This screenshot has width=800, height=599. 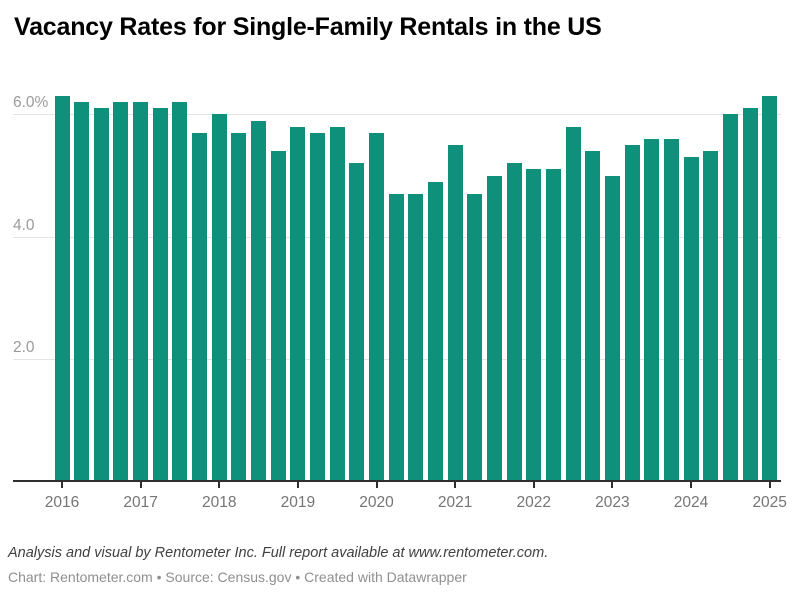 I want to click on x-axis-label: 2023, so click(x=612, y=502).